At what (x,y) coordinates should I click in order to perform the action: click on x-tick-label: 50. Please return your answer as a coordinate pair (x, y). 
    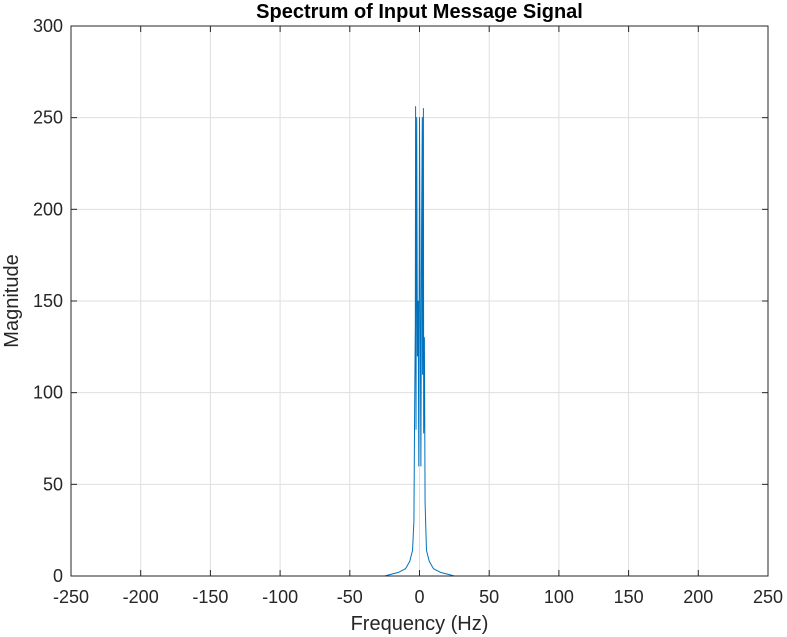
    Looking at the image, I should click on (489, 597).